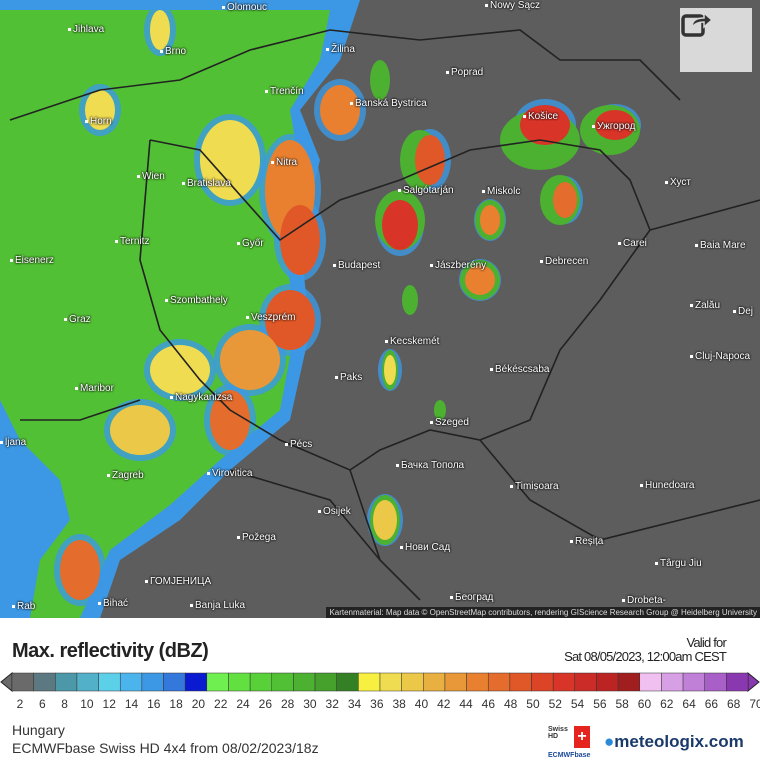 The image size is (760, 768). What do you see at coordinates (110, 651) in the screenshot?
I see `legend-title: Max. reflectivity (dBZ)` at bounding box center [110, 651].